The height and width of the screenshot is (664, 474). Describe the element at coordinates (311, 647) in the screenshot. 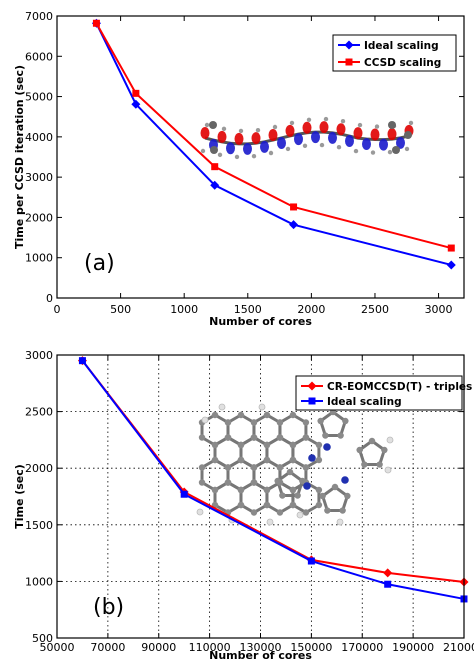

I see `x-tick-label: 150000` at that location.